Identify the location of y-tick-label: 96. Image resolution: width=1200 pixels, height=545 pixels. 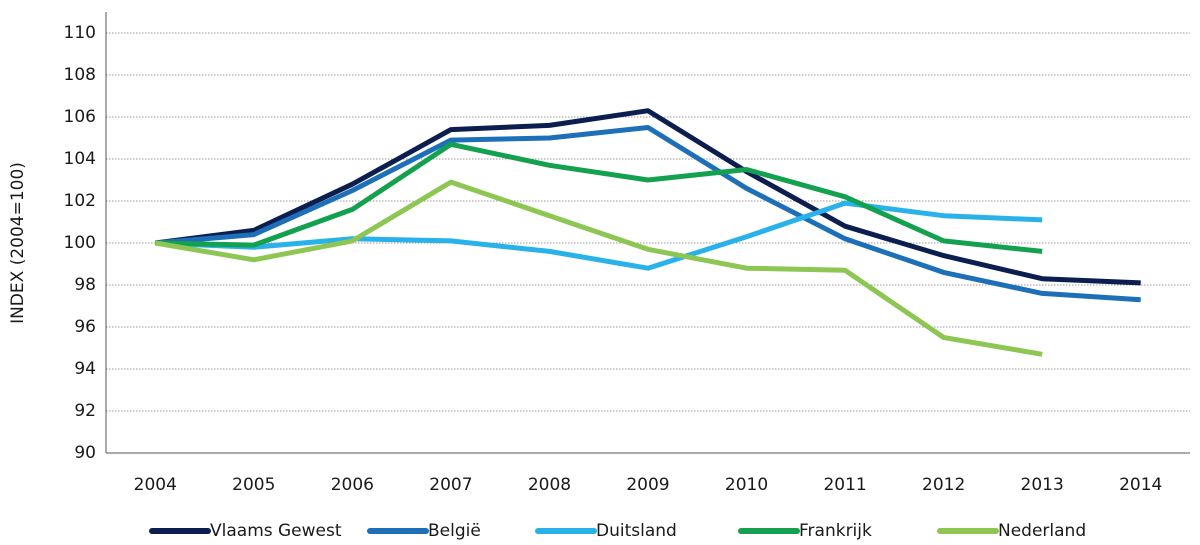
(85, 327).